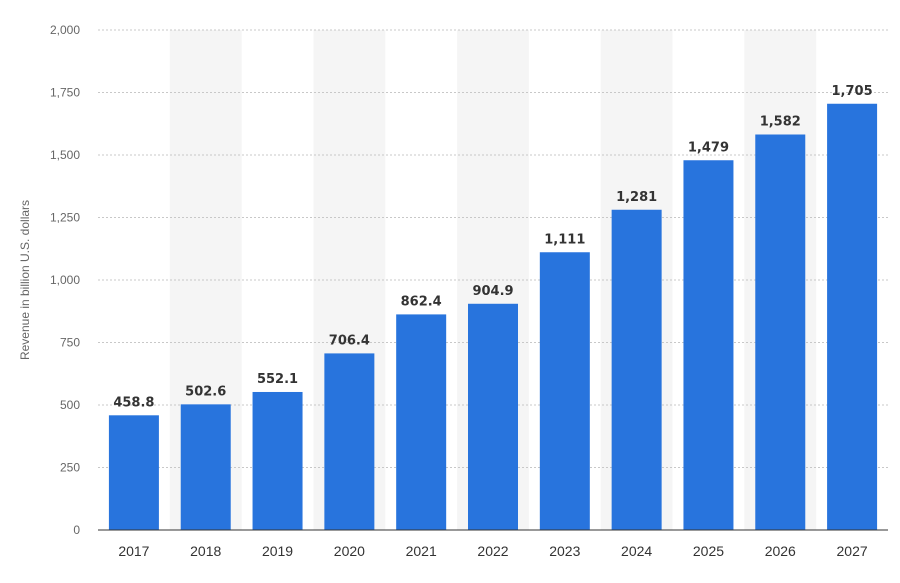 The image size is (900, 583). I want to click on data-label: 862.4, so click(421, 301).